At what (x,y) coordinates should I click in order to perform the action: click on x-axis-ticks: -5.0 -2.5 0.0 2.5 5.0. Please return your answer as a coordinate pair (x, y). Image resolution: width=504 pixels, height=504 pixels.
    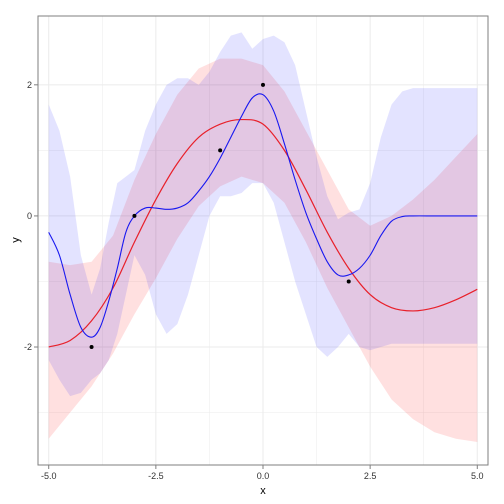
    Looking at the image, I should click on (262, 473).